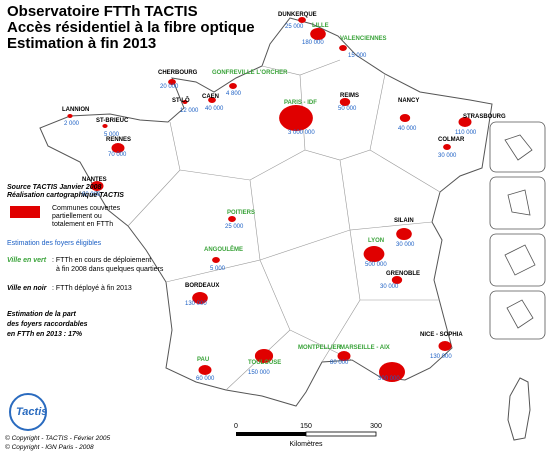 The width and height of the screenshot is (550, 462). What do you see at coordinates (42, 314) in the screenshot?
I see `share-text: Estimation de la part` at bounding box center [42, 314].